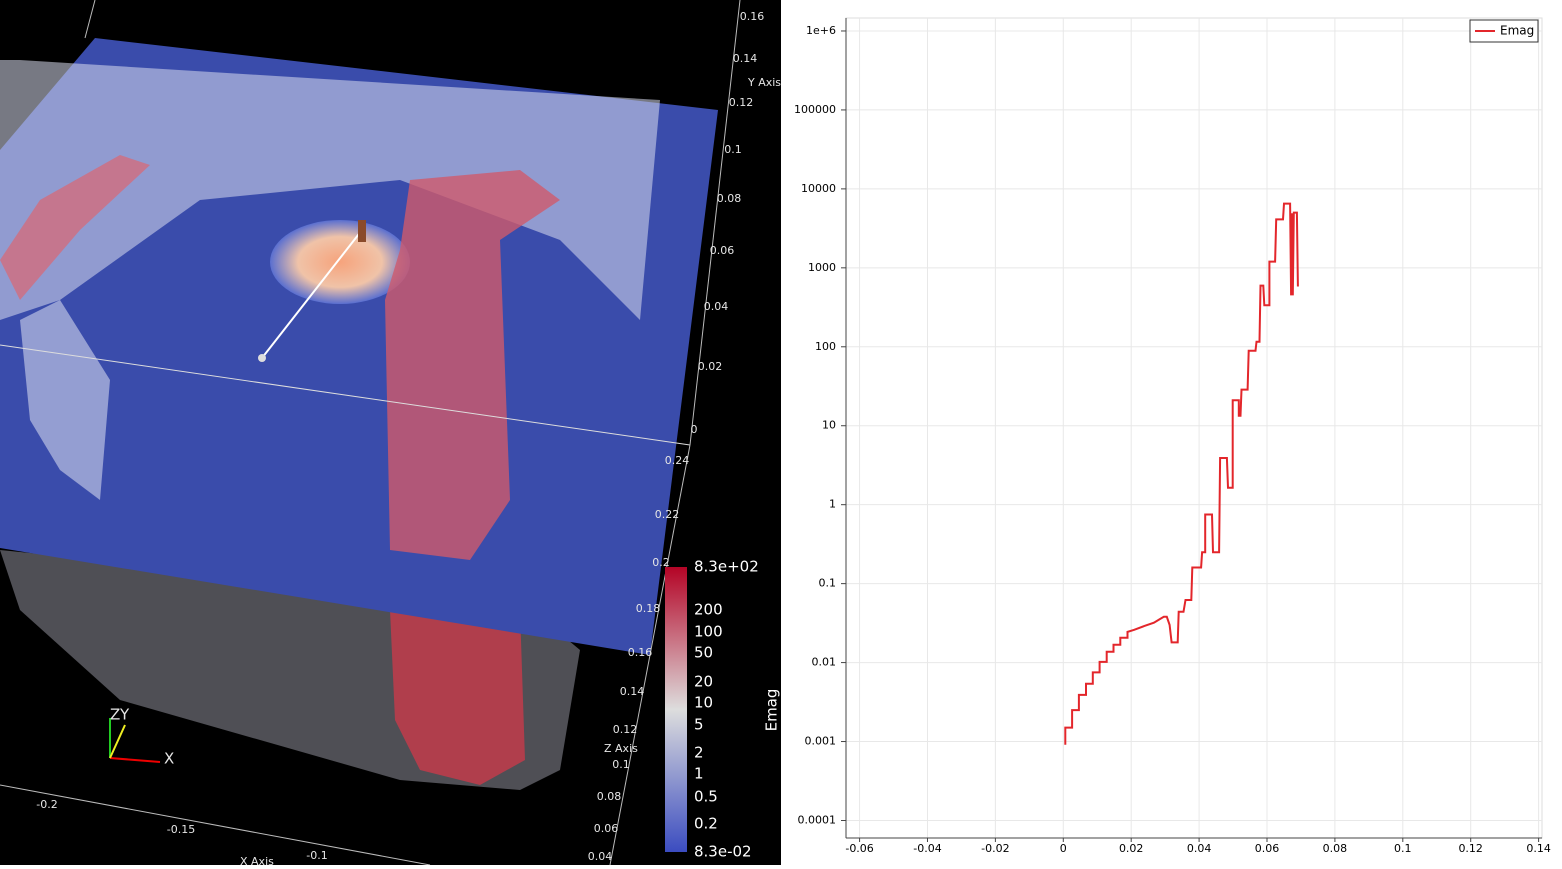 This screenshot has width=1562, height=869. Describe the element at coordinates (699, 753) in the screenshot. I see `color-legend-label: 2` at that location.